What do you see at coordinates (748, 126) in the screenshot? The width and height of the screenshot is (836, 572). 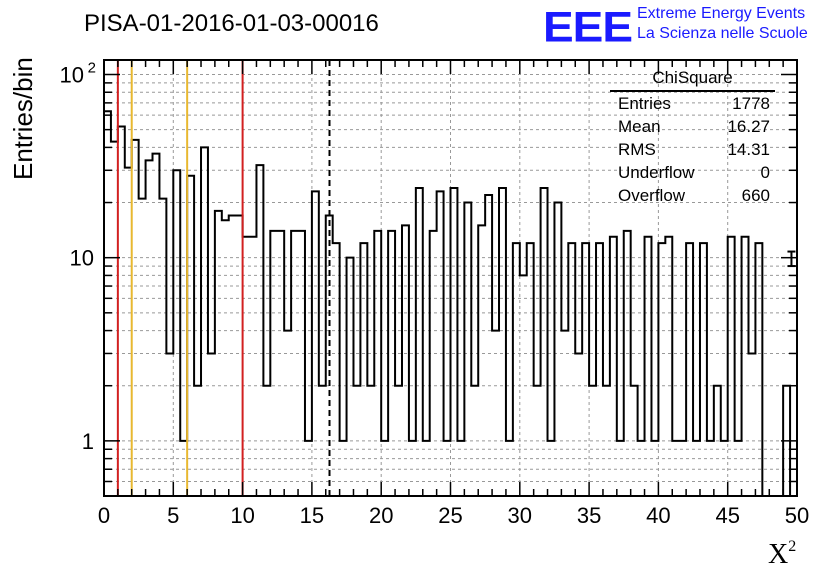 I see `stat-value-mean: 16.27` at bounding box center [748, 126].